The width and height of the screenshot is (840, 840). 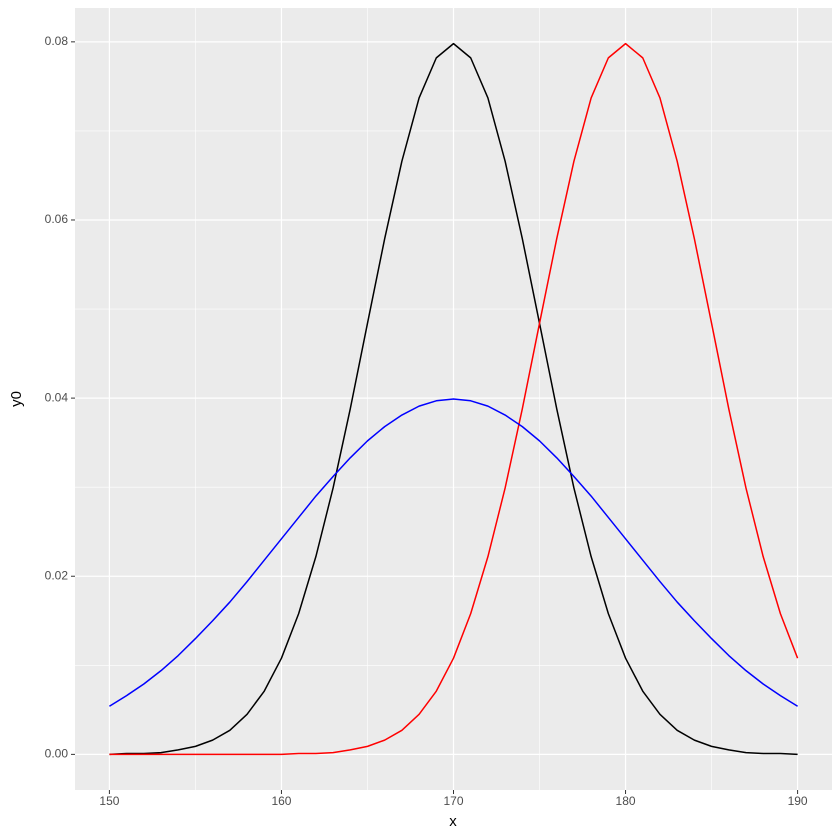 I want to click on y-tick-label: 0.08, so click(x=57, y=41).